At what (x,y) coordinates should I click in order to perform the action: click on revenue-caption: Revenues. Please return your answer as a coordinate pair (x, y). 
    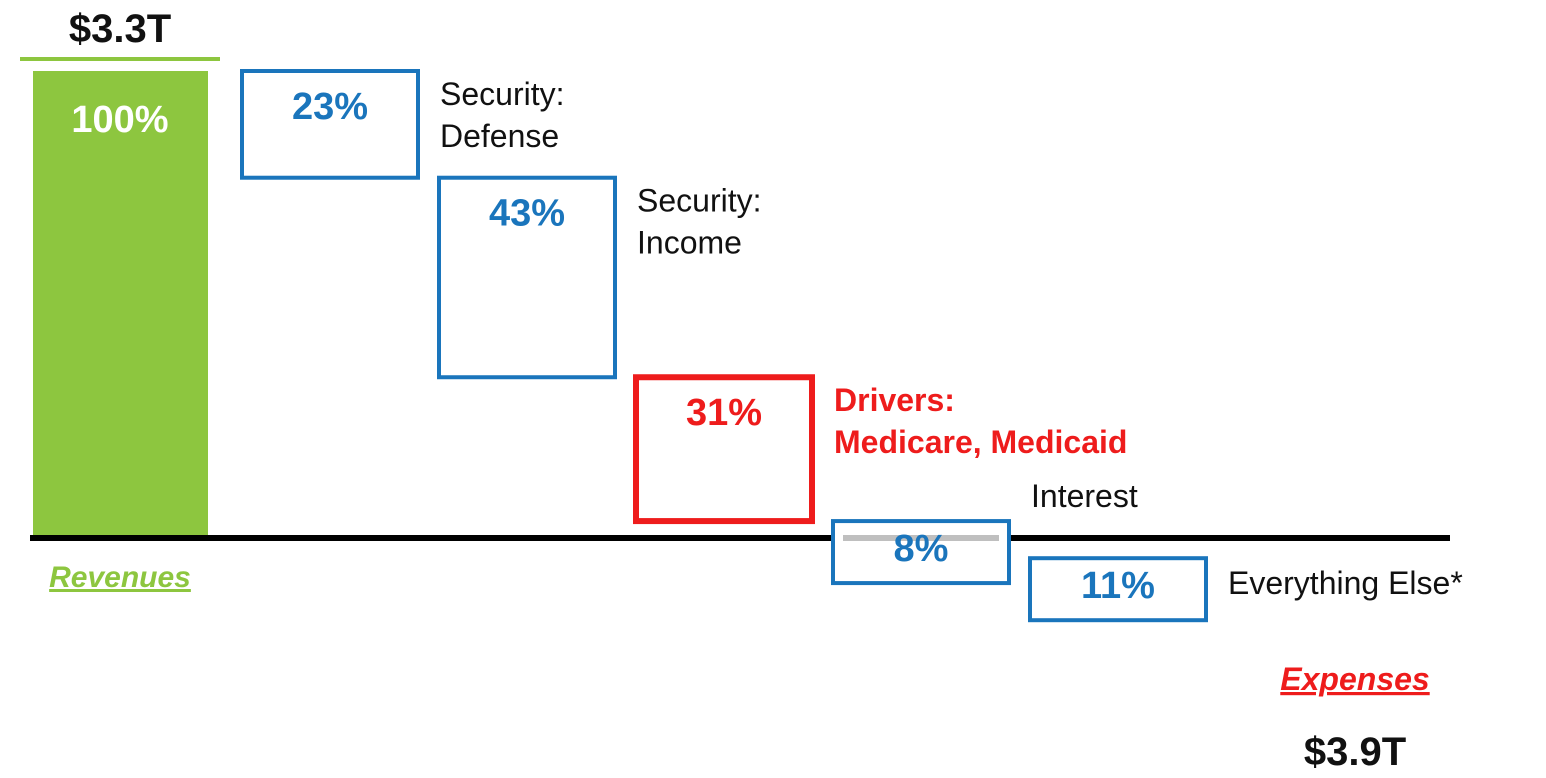
    Looking at the image, I should click on (120, 577).